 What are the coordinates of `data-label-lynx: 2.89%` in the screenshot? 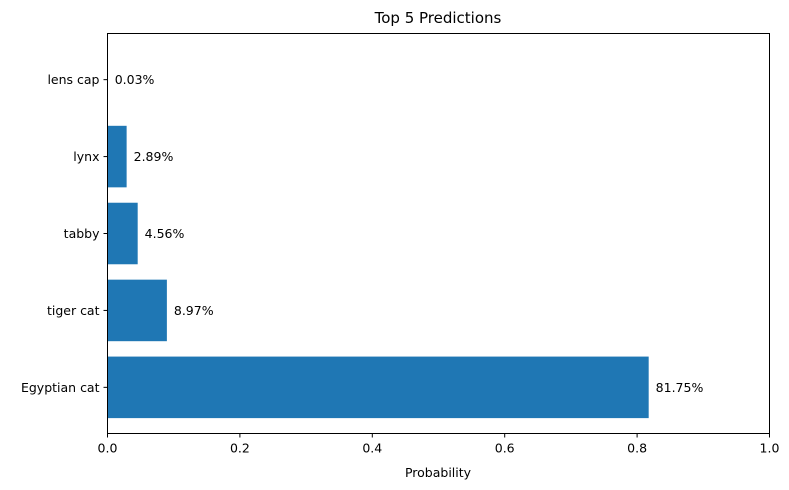 It's located at (154, 156).